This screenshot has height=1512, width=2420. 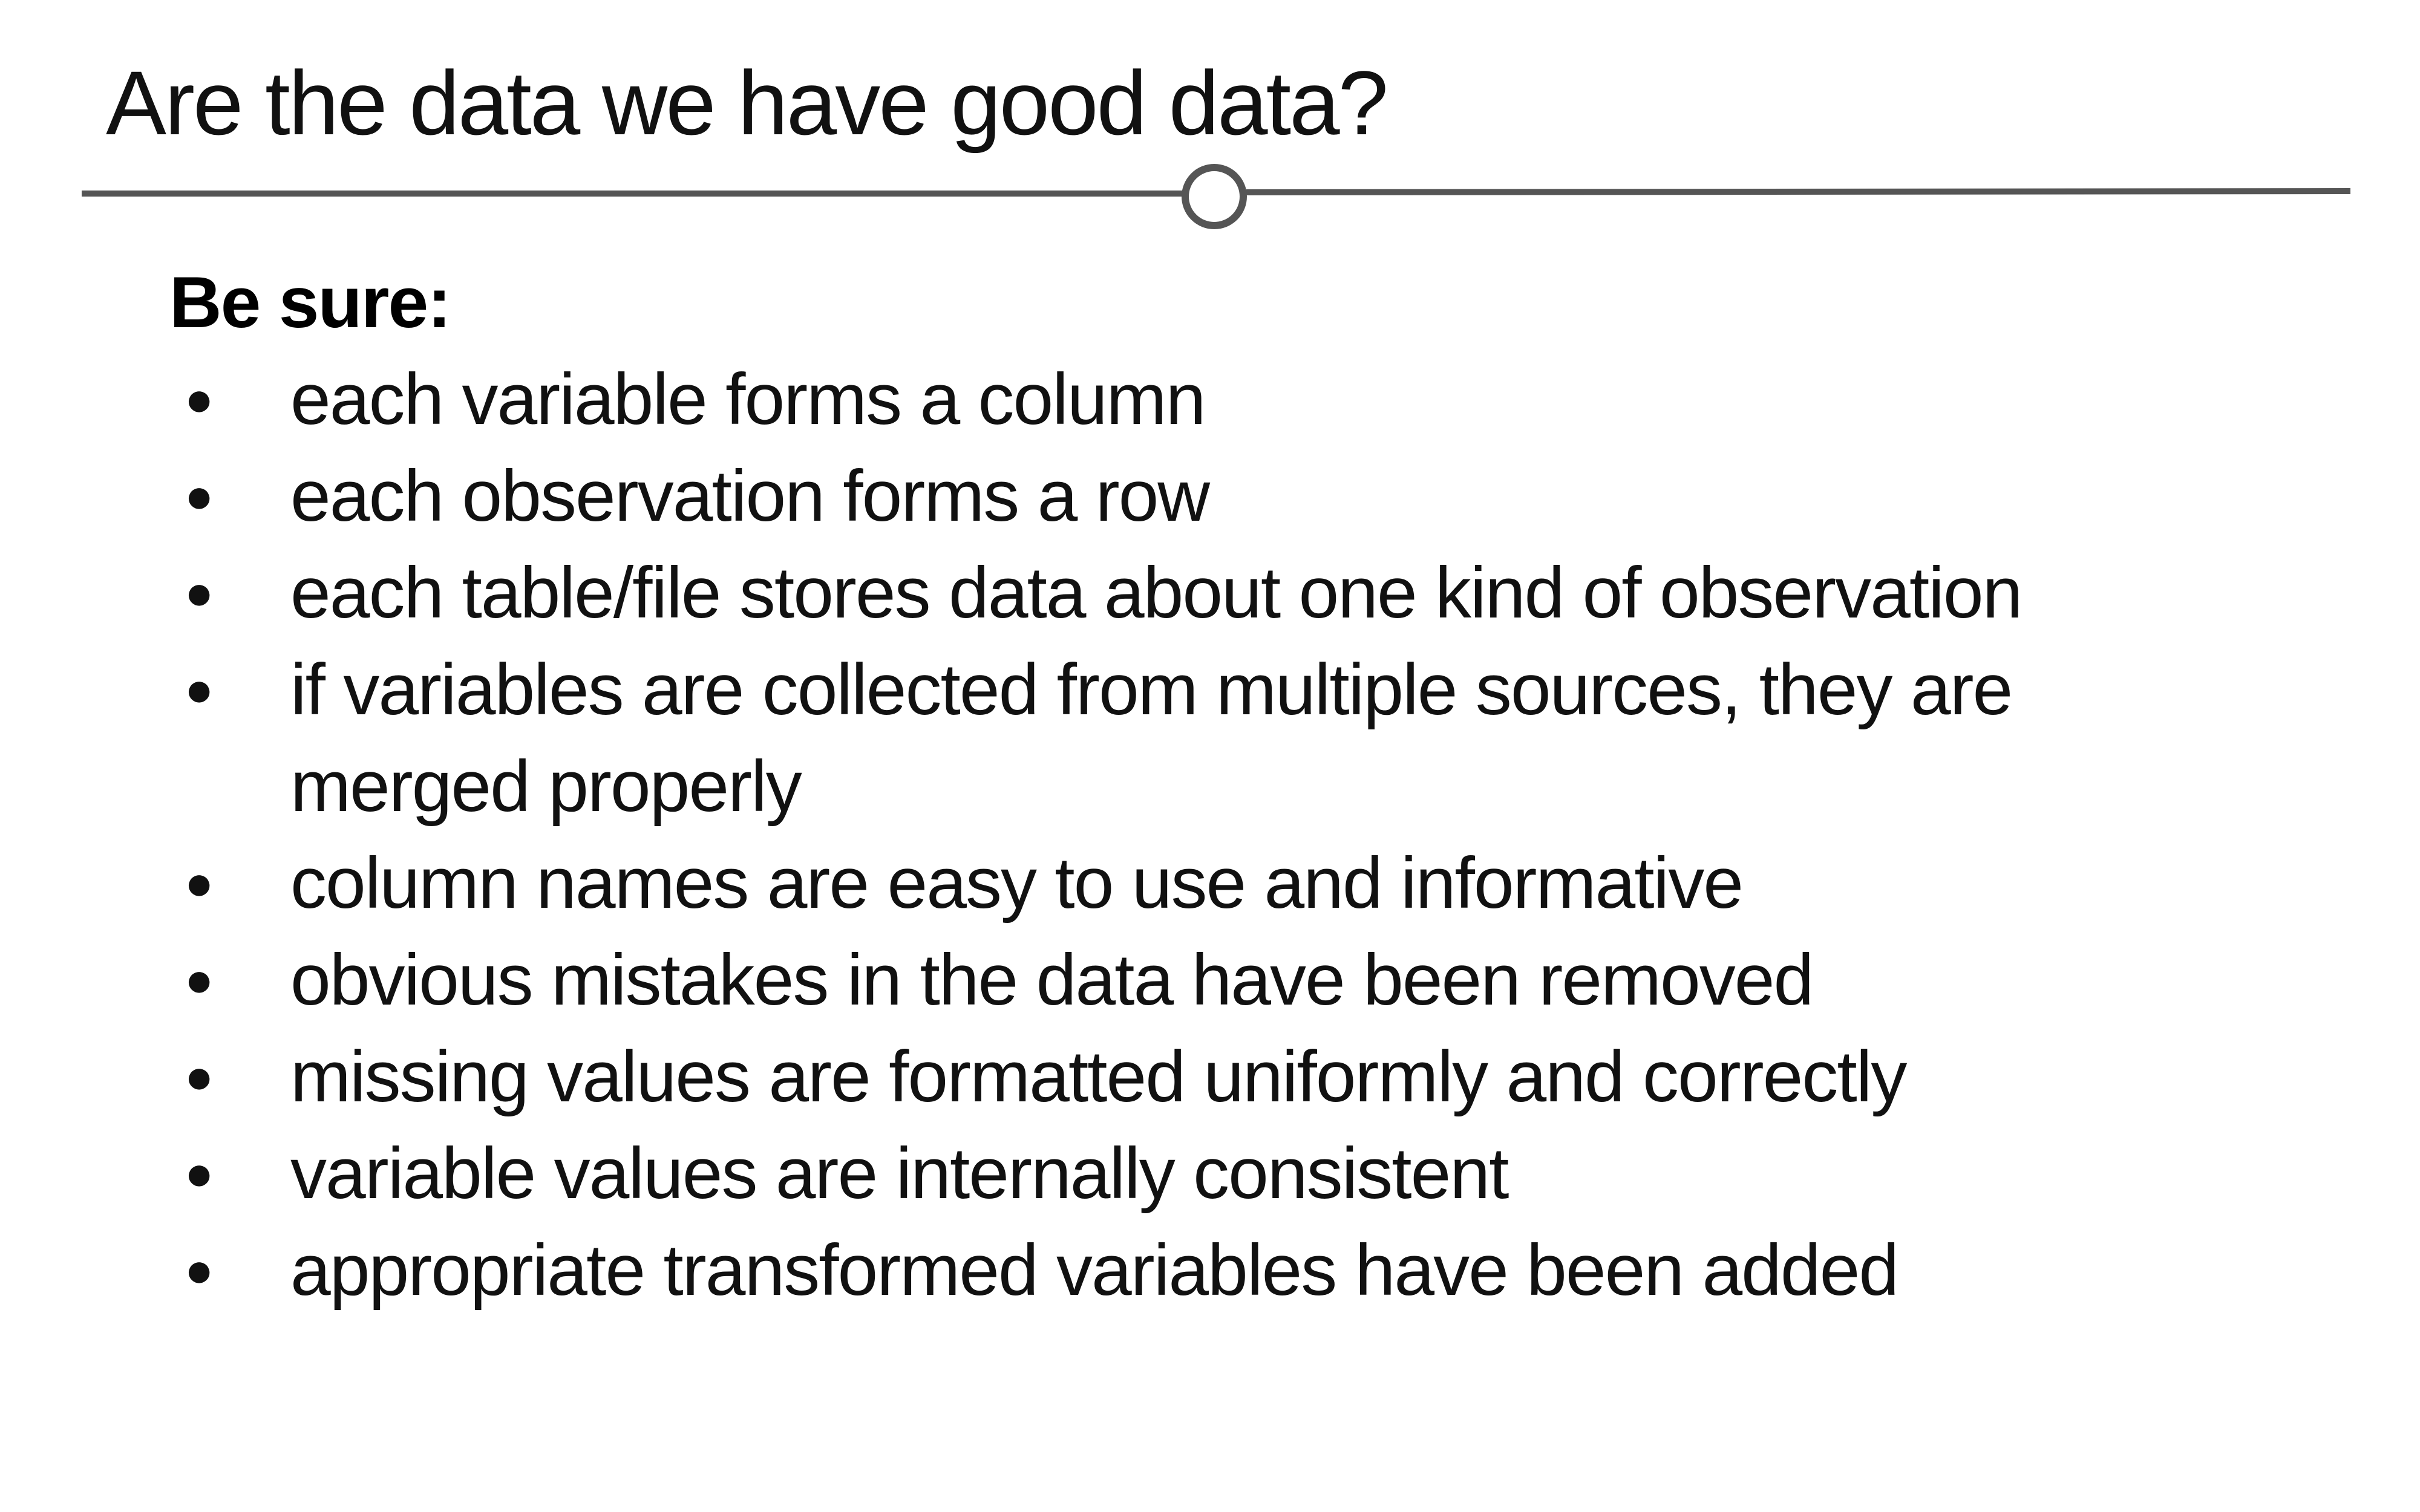 I want to click on section-heading: Be sure:, so click(x=310, y=302).